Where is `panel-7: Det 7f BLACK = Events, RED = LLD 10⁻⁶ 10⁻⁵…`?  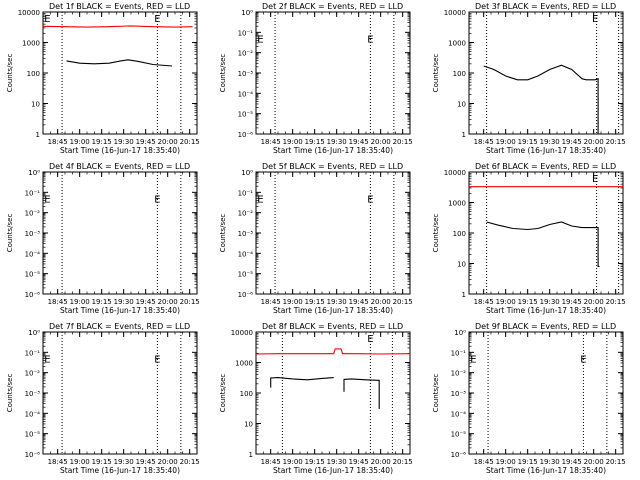
panel-7: Det 7f BLACK = Events, RED = LLD 10⁻⁶ 10⁻⁵… is located at coordinates (103, 398).